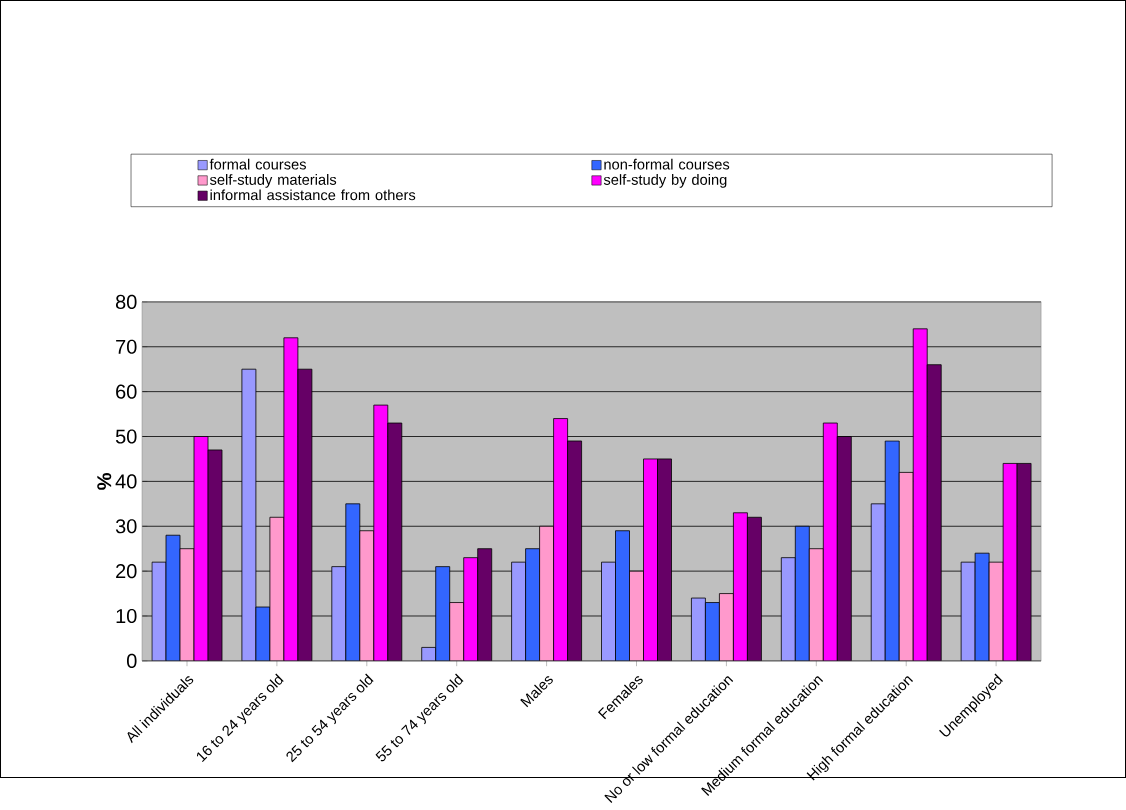 The image size is (1126, 810). What do you see at coordinates (131, 660) in the screenshot?
I see `y-tick-label: 0` at bounding box center [131, 660].